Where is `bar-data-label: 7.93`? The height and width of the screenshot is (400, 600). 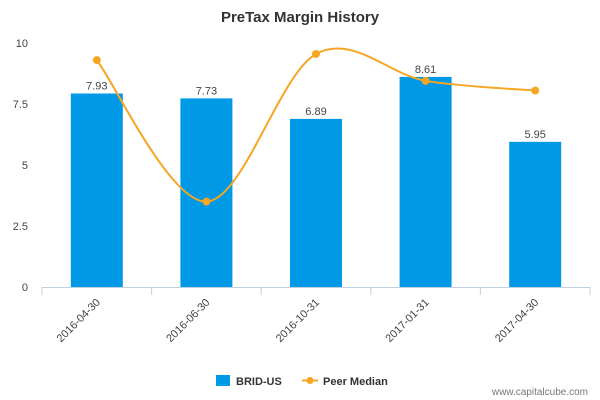
bar-data-label: 7.93 is located at coordinates (96, 87).